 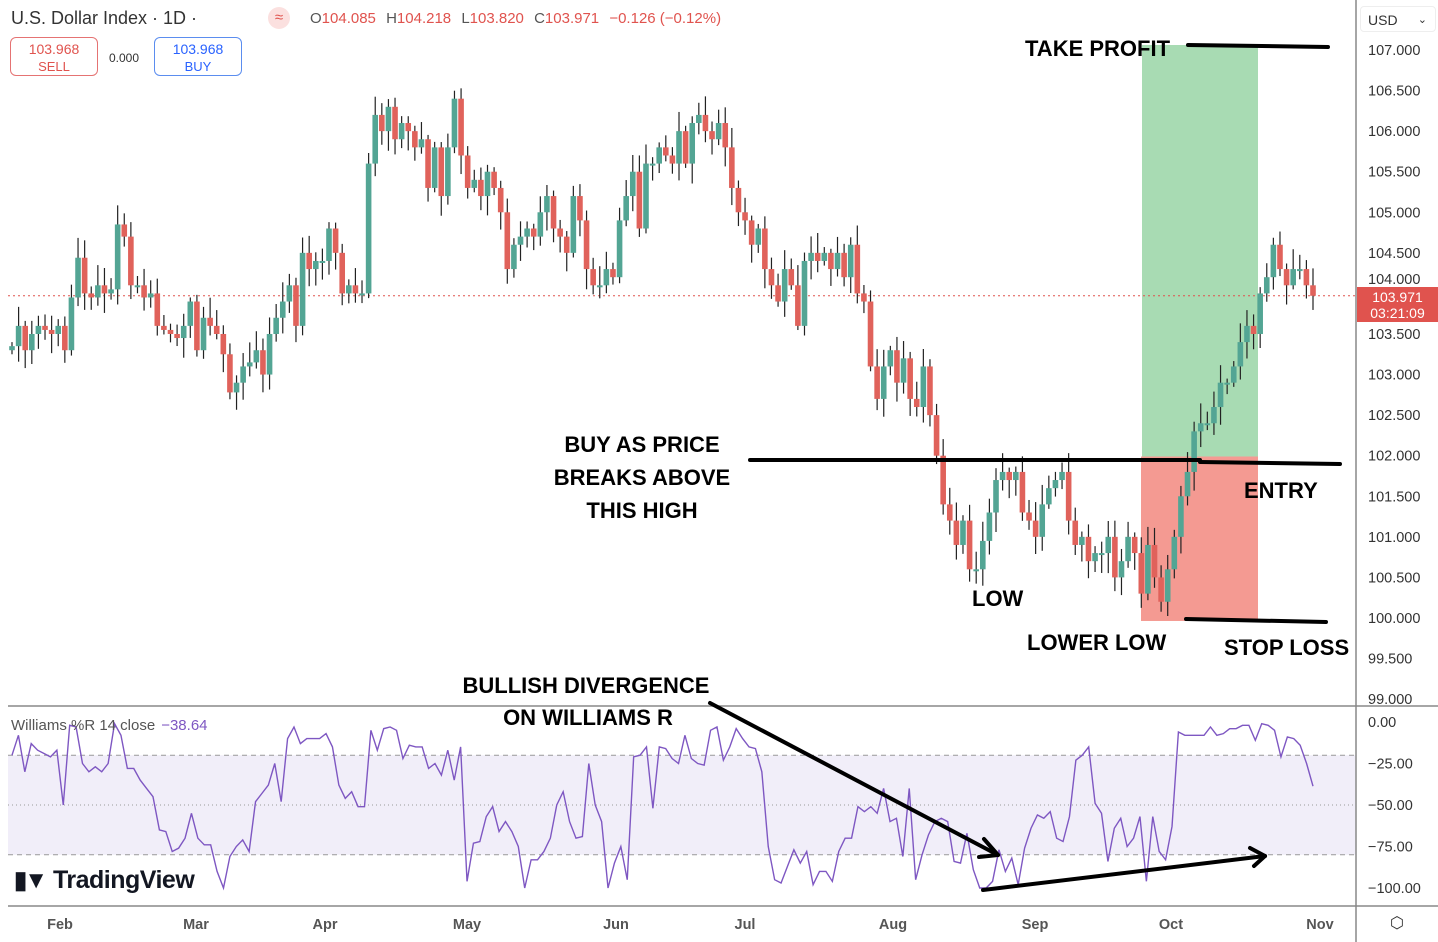 What do you see at coordinates (1394, 335) in the screenshot?
I see `price-tick-label: 103.500` at bounding box center [1394, 335].